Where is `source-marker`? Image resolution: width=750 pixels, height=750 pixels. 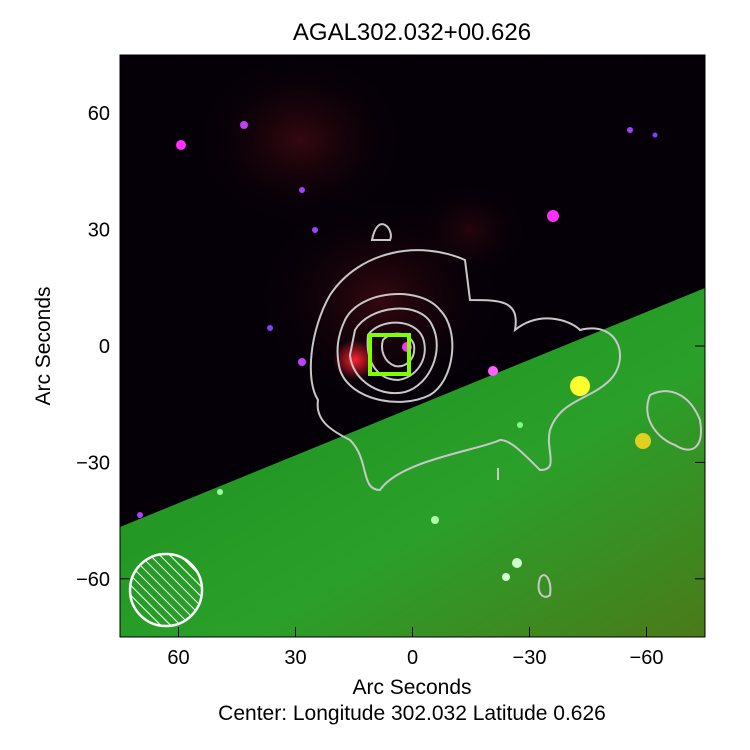 source-marker is located at coordinates (389, 354).